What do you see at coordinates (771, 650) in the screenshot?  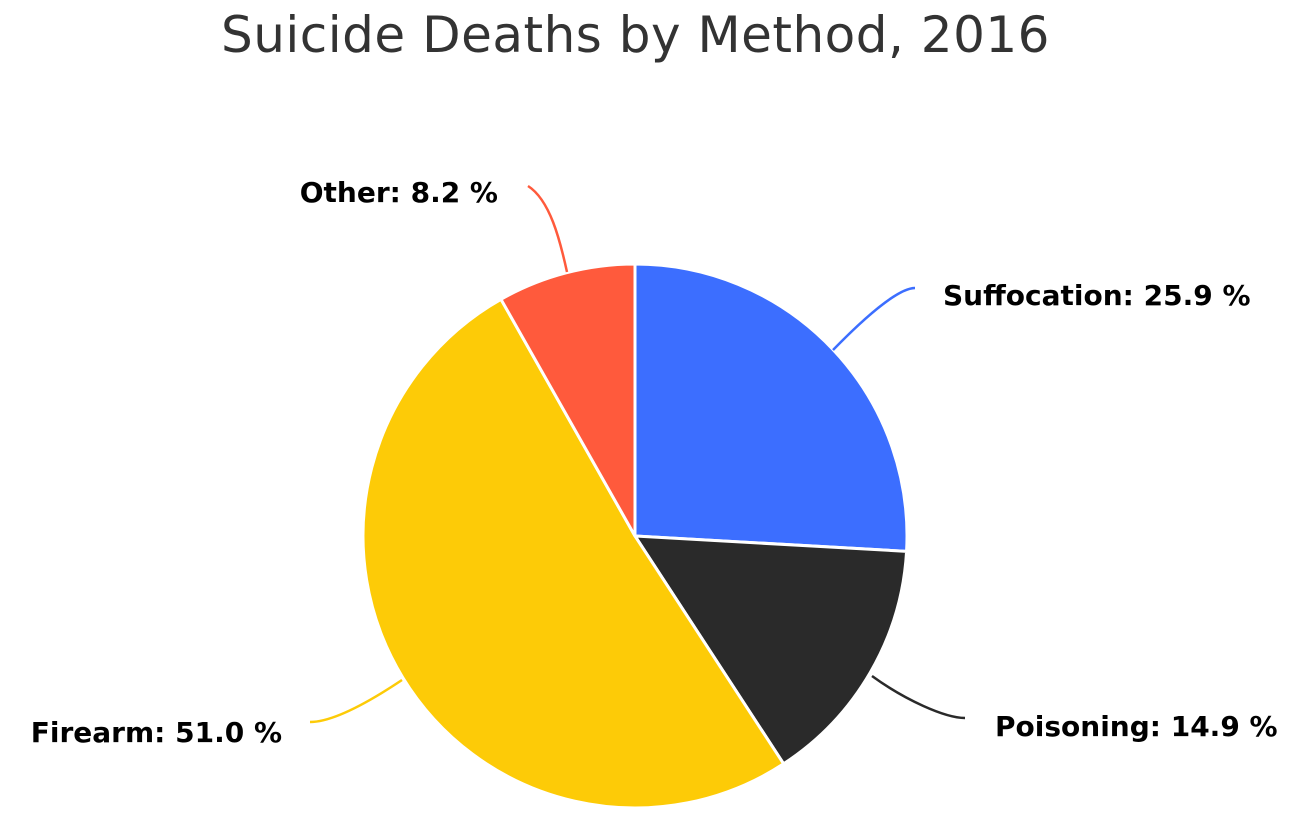 I see `slice-poisoning` at bounding box center [771, 650].